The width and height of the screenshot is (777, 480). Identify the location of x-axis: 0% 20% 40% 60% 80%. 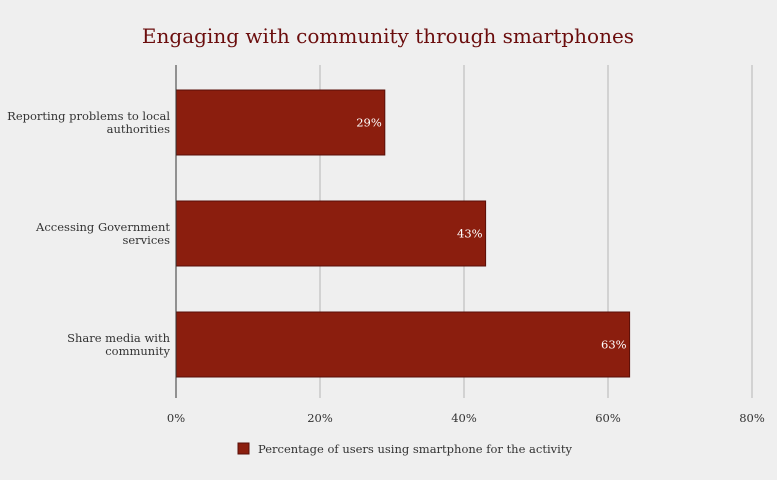
(466, 418).